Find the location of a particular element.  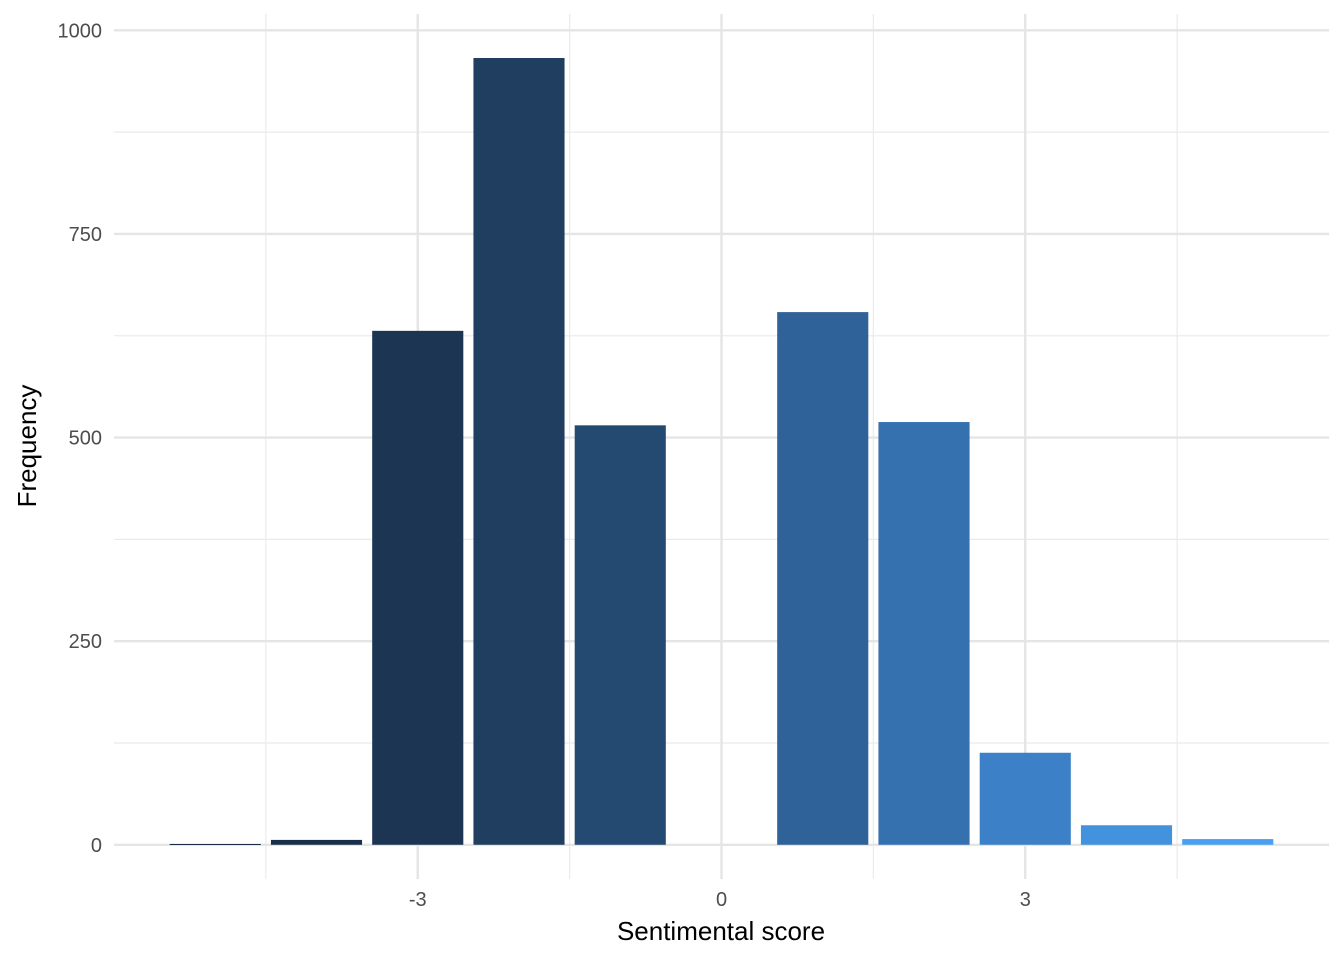

y-axis-tick-labels: 0 250 500 750 1000 is located at coordinates (80, 438).